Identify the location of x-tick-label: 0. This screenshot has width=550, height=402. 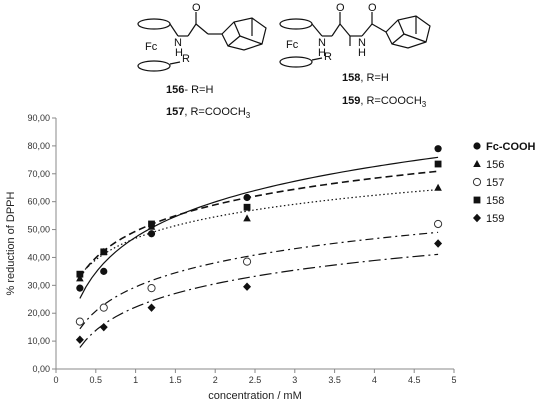
(55, 380).